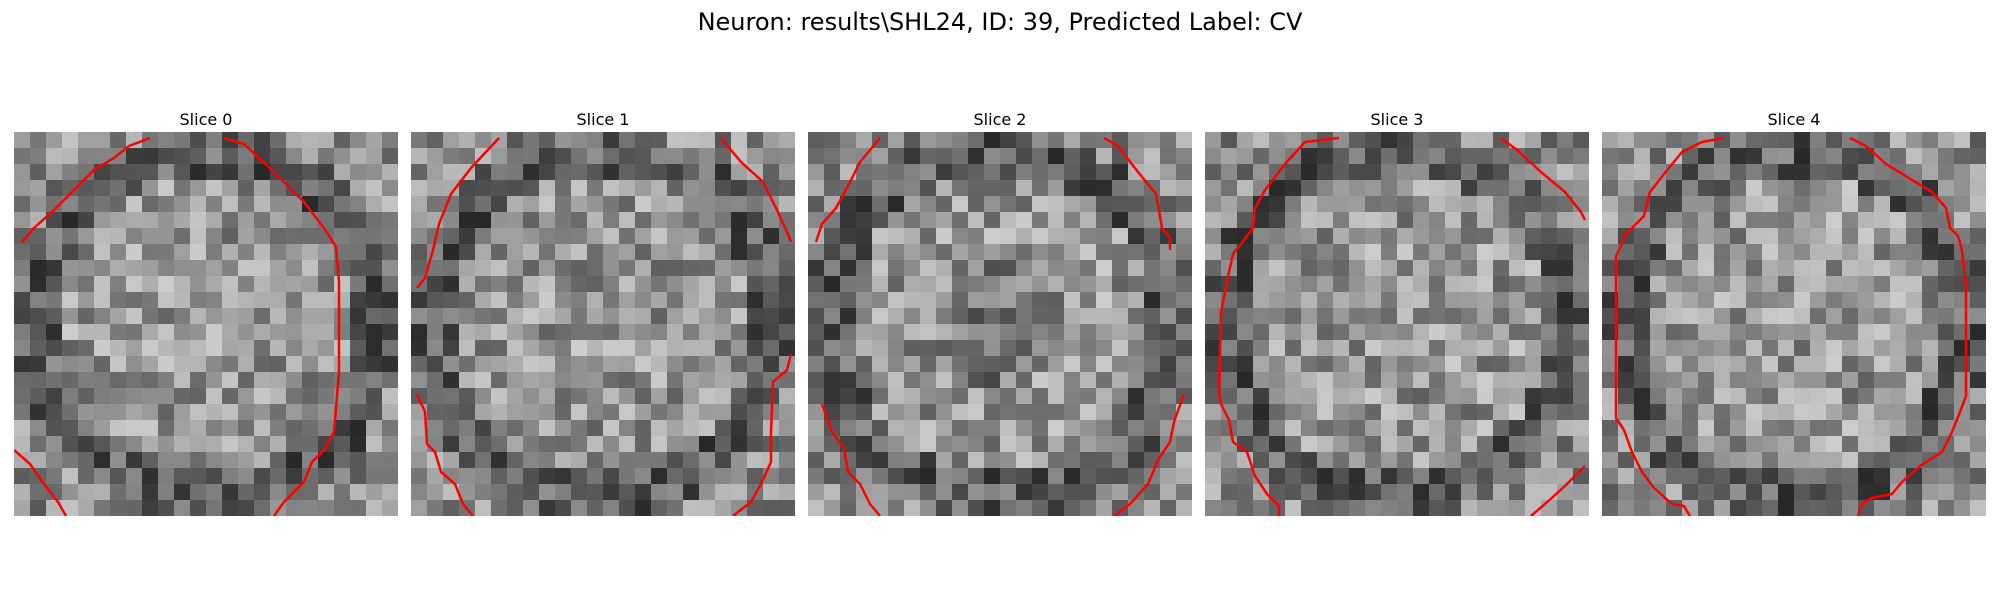 The height and width of the screenshot is (600, 2000). What do you see at coordinates (603, 119) in the screenshot?
I see `slice-title: Slice 1` at bounding box center [603, 119].